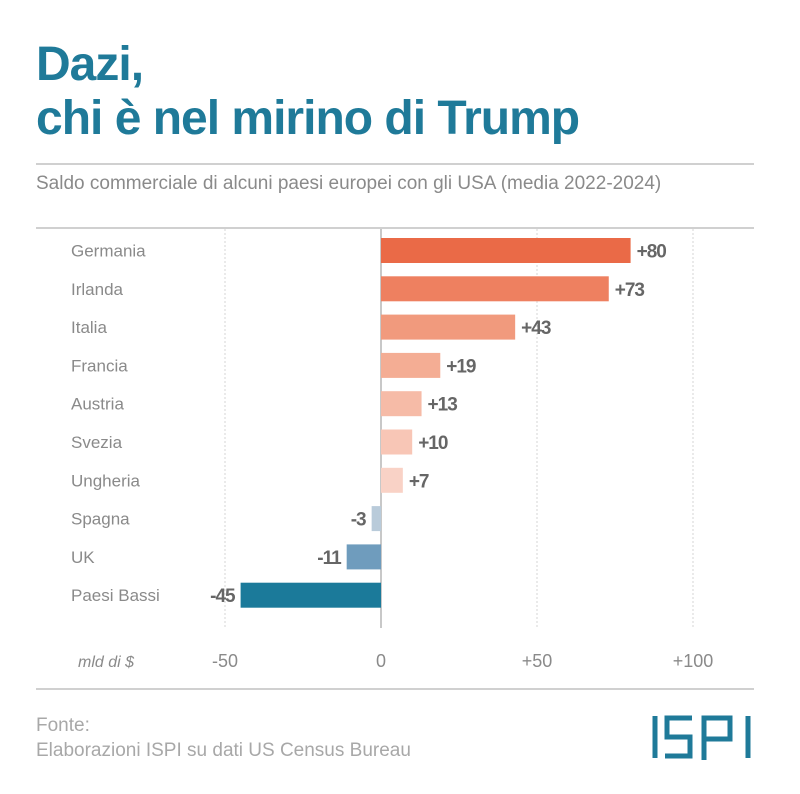  Describe the element at coordinates (223, 596) in the screenshot. I see `value-label: -45` at that location.